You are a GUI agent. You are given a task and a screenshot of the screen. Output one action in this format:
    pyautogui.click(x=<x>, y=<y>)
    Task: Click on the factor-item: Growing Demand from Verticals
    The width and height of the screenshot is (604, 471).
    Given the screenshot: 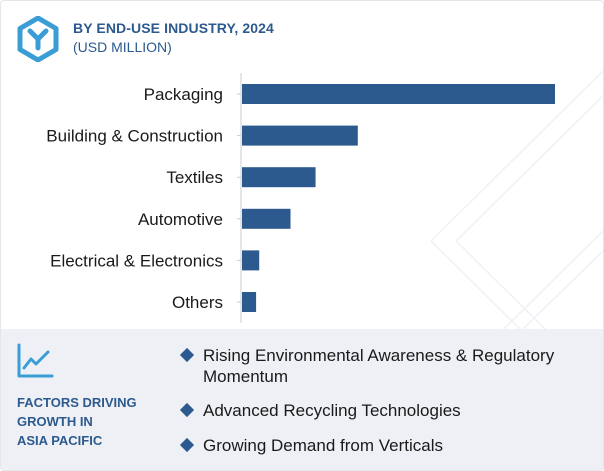 What is the action you would take?
    pyautogui.click(x=390, y=445)
    